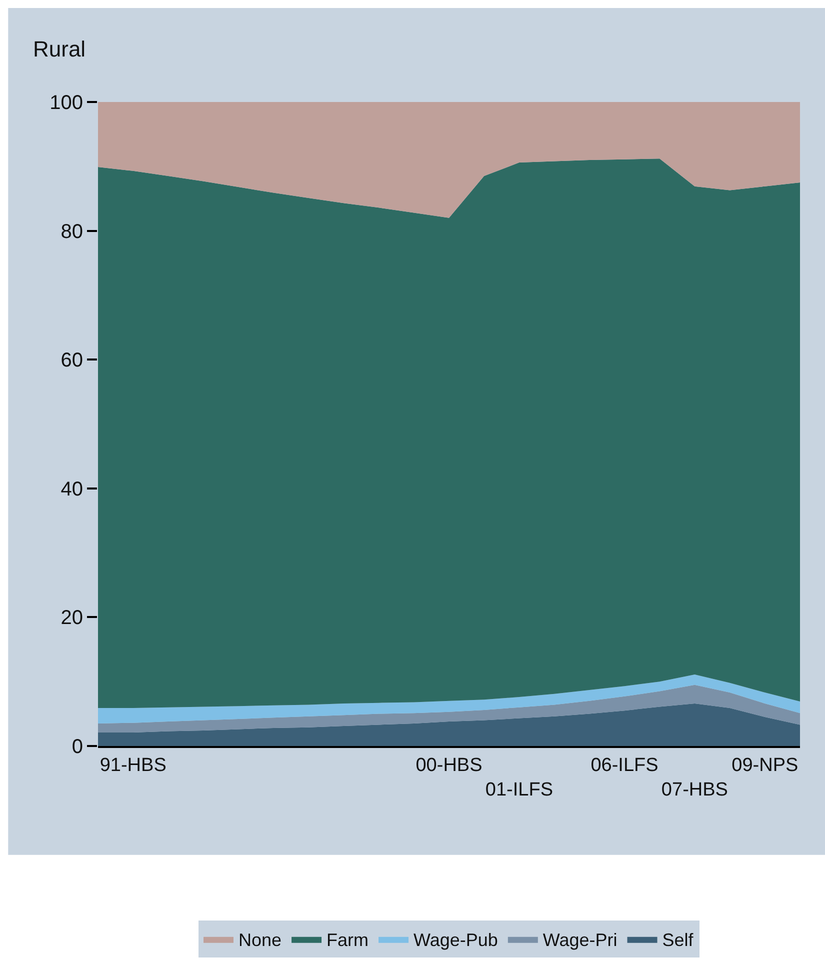 This screenshot has width=825, height=975. What do you see at coordinates (59, 49) in the screenshot?
I see `chart-title: Rural` at bounding box center [59, 49].